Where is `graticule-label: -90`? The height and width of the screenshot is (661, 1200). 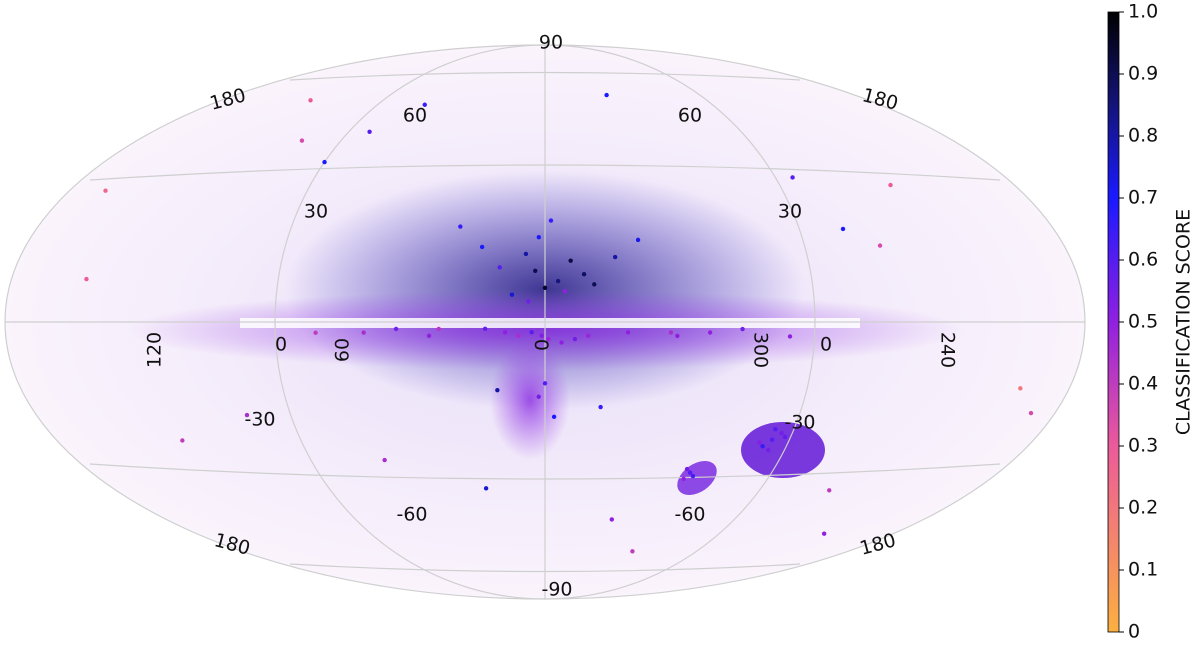
graticule-label: -90 is located at coordinates (556, 590).